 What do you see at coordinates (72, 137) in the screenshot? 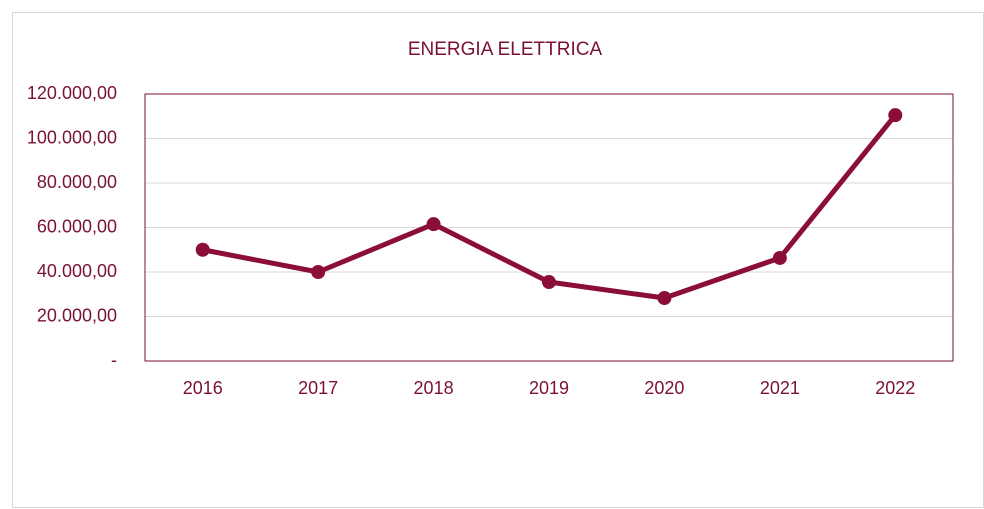
I see `y-tick-label: 100.000,00` at bounding box center [72, 137].